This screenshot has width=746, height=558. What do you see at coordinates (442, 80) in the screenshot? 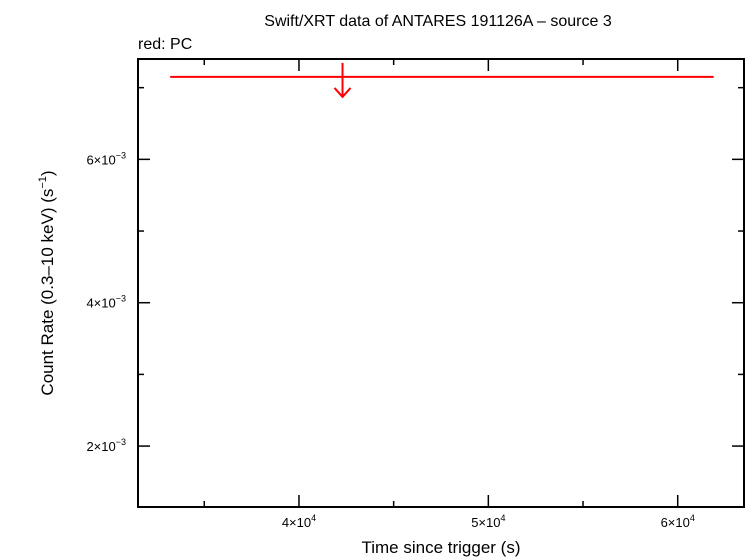
I see `series-pc` at bounding box center [442, 80].